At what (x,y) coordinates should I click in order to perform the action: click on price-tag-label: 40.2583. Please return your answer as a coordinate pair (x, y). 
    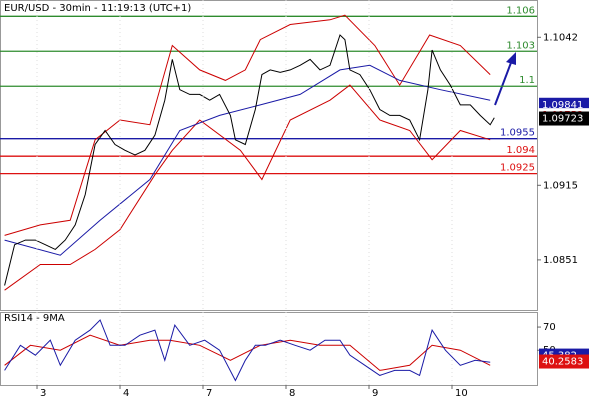
    Looking at the image, I should click on (562, 362).